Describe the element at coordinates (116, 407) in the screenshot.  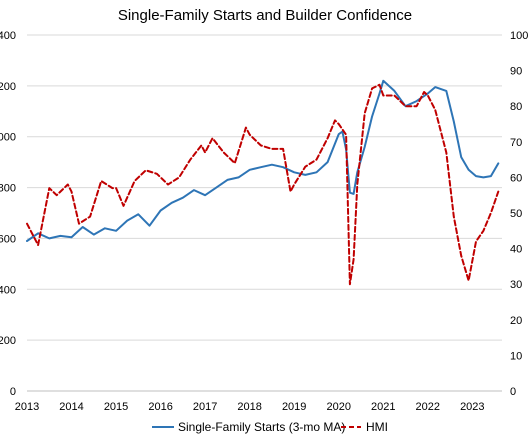
I see `x-tick-label: 2015` at that location.